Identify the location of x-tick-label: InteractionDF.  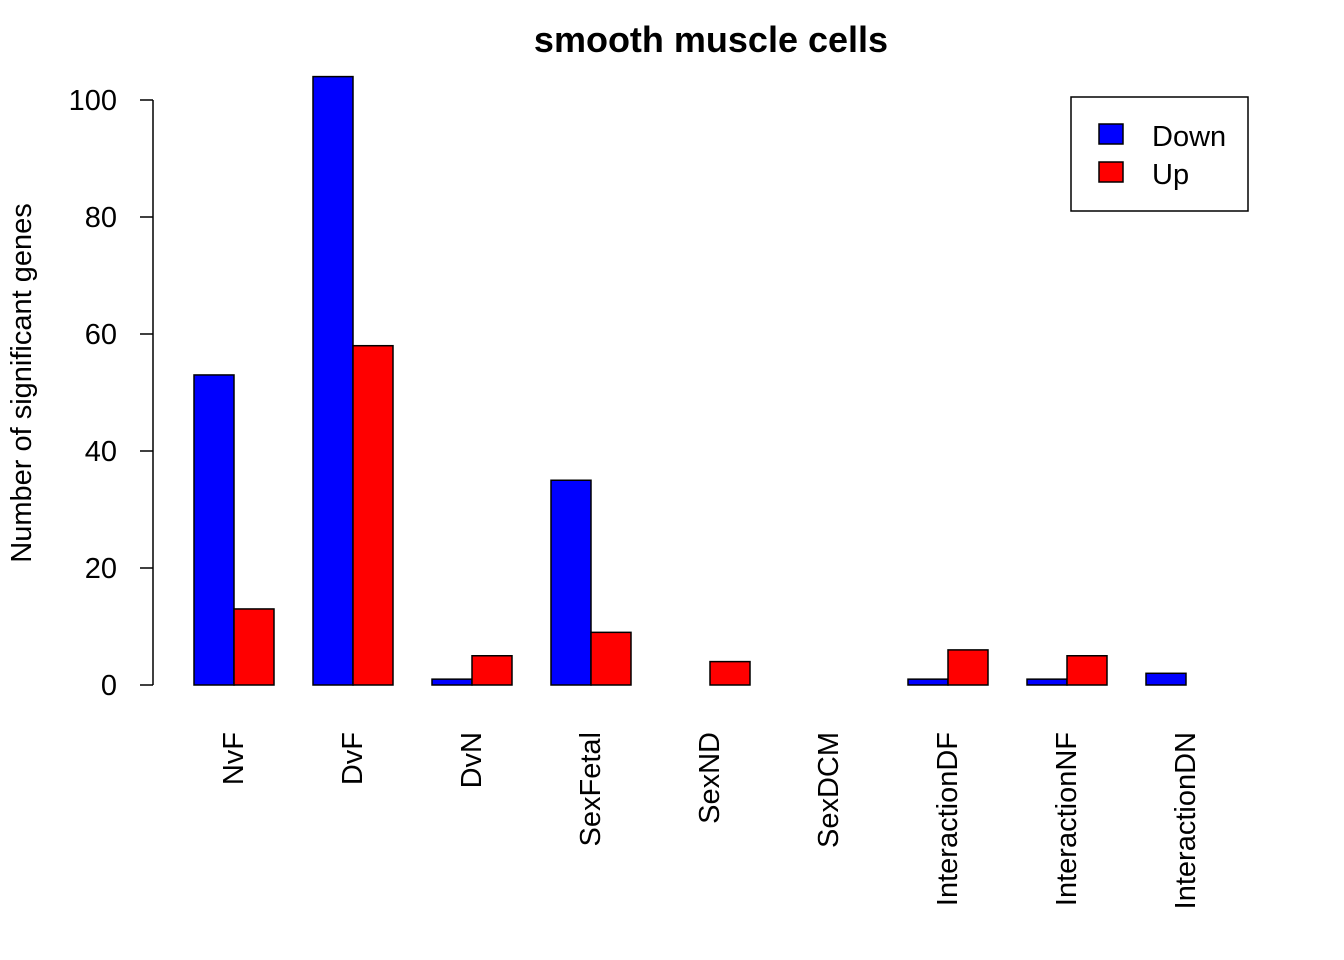
(948, 819).